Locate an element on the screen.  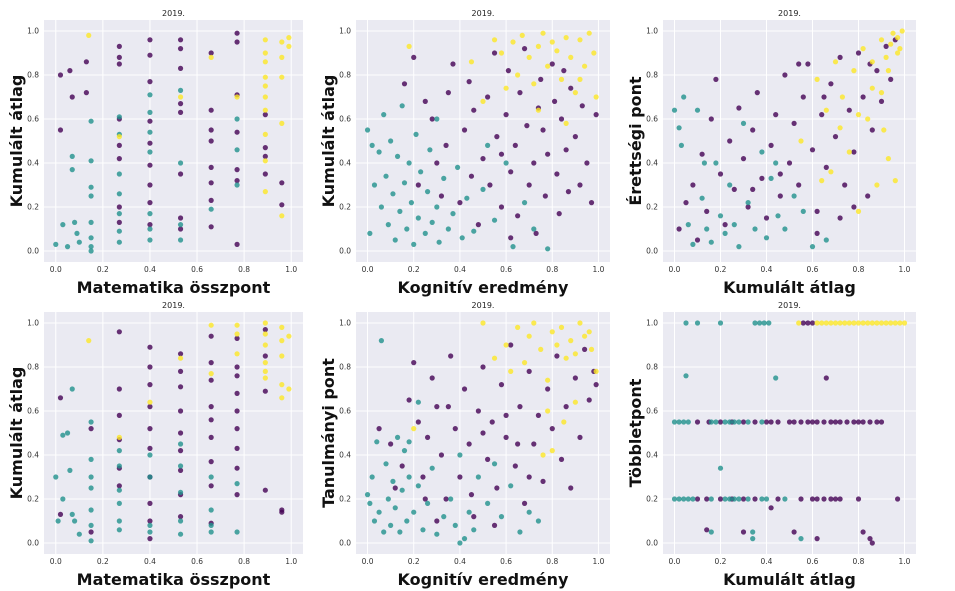
y-tick-label: 1.0 is located at coordinates (33, 31).